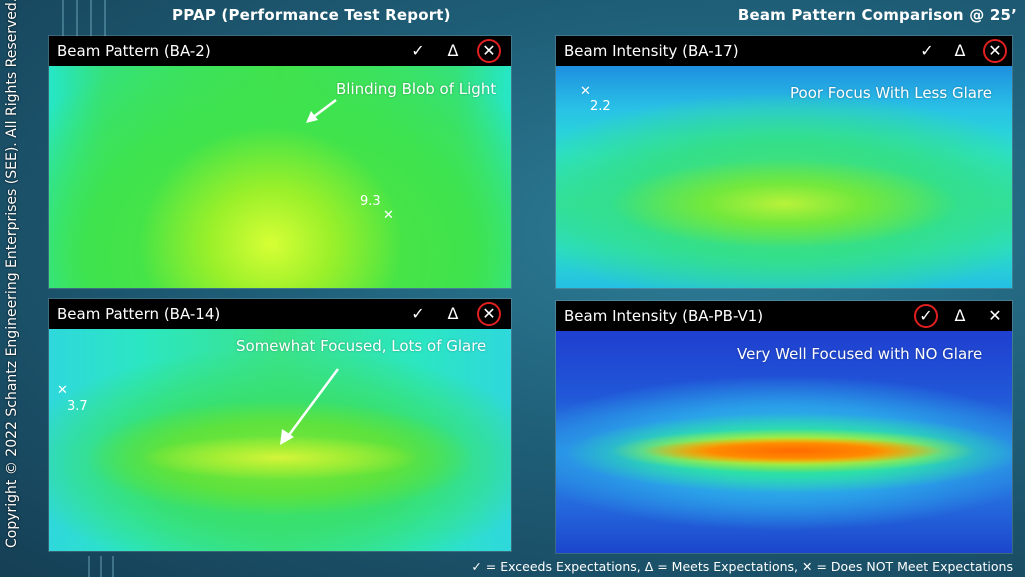 The width and height of the screenshot is (1025, 577). Describe the element at coordinates (311, 15) in the screenshot. I see `report-title: PPAP (Performance Test Report)` at that location.